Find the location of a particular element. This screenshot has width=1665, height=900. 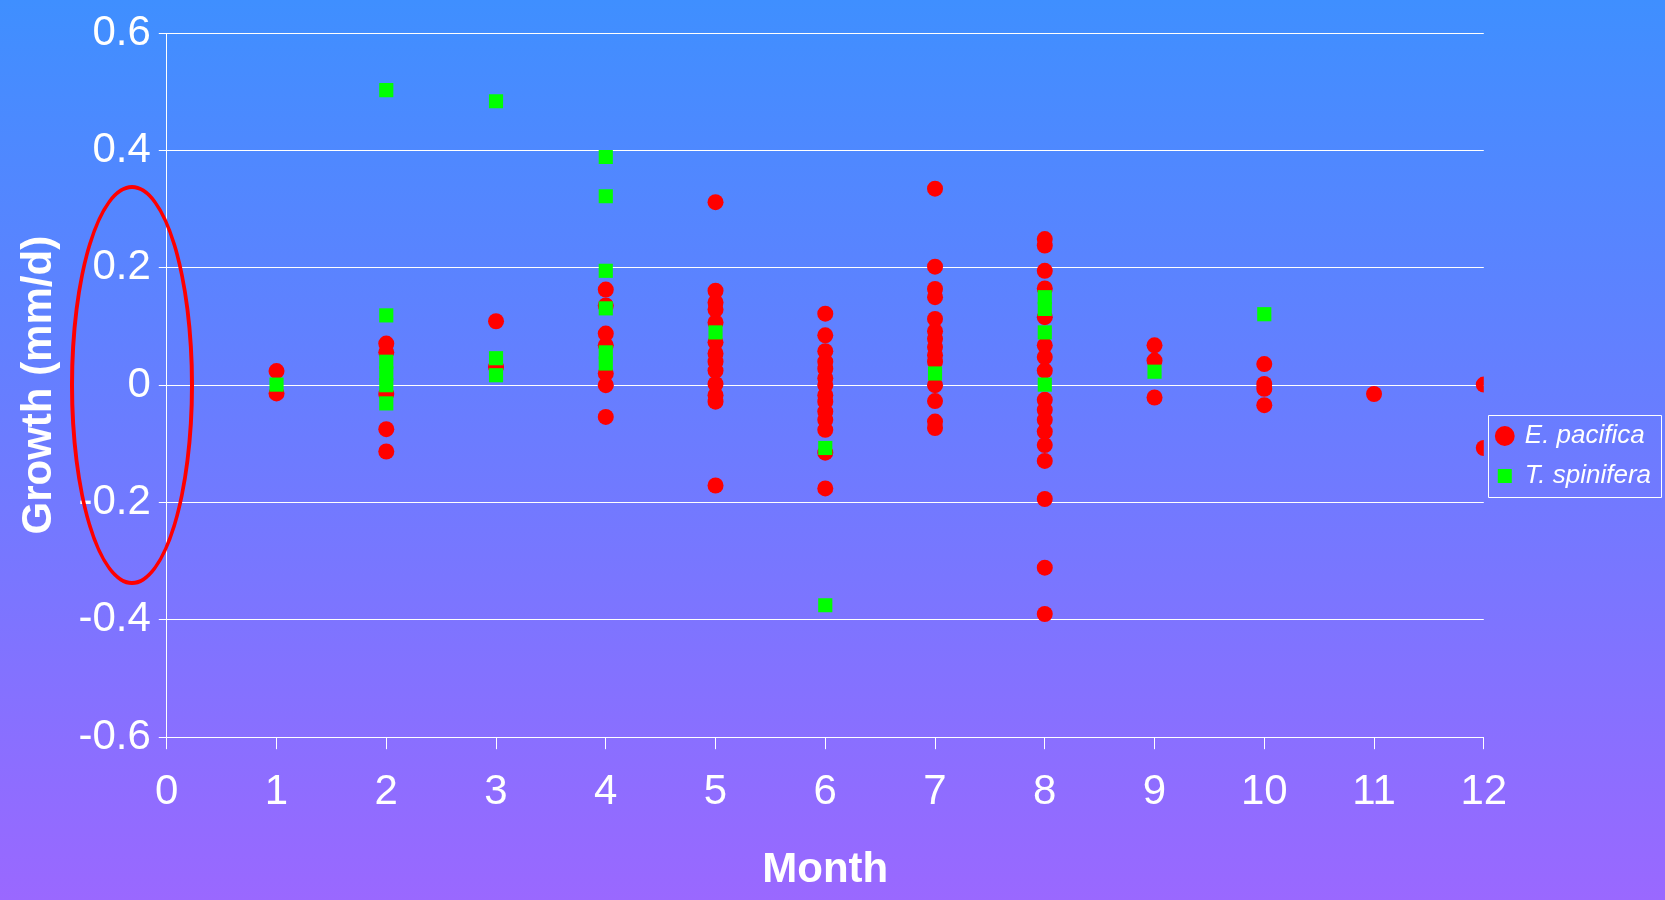

y-tick-label: -0.6 is located at coordinates (114, 734).